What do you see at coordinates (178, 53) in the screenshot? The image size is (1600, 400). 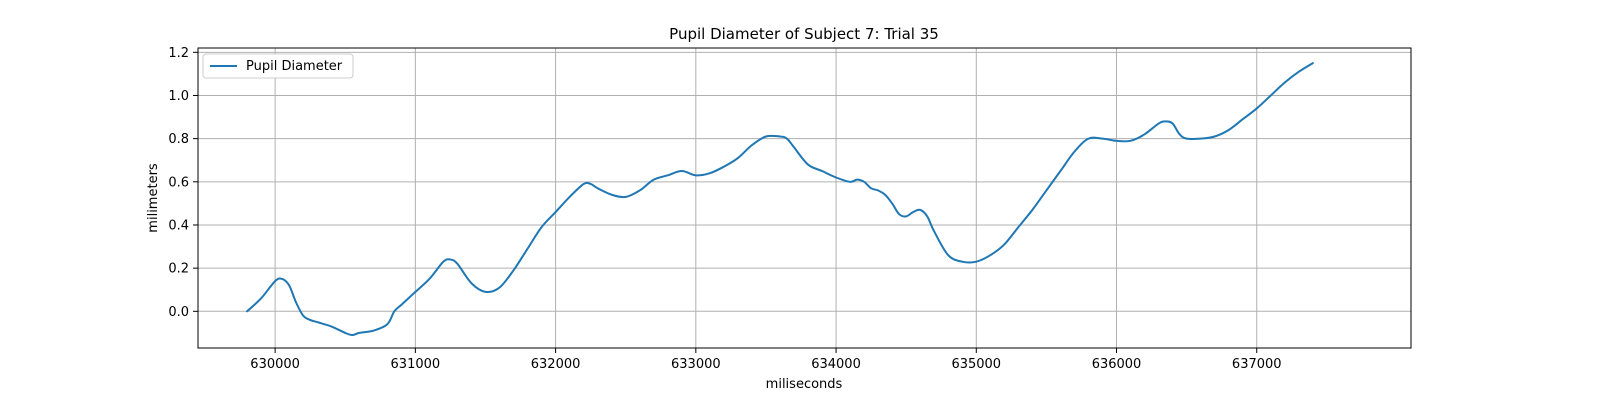 I see `y-tick-label: 1.2` at bounding box center [178, 53].